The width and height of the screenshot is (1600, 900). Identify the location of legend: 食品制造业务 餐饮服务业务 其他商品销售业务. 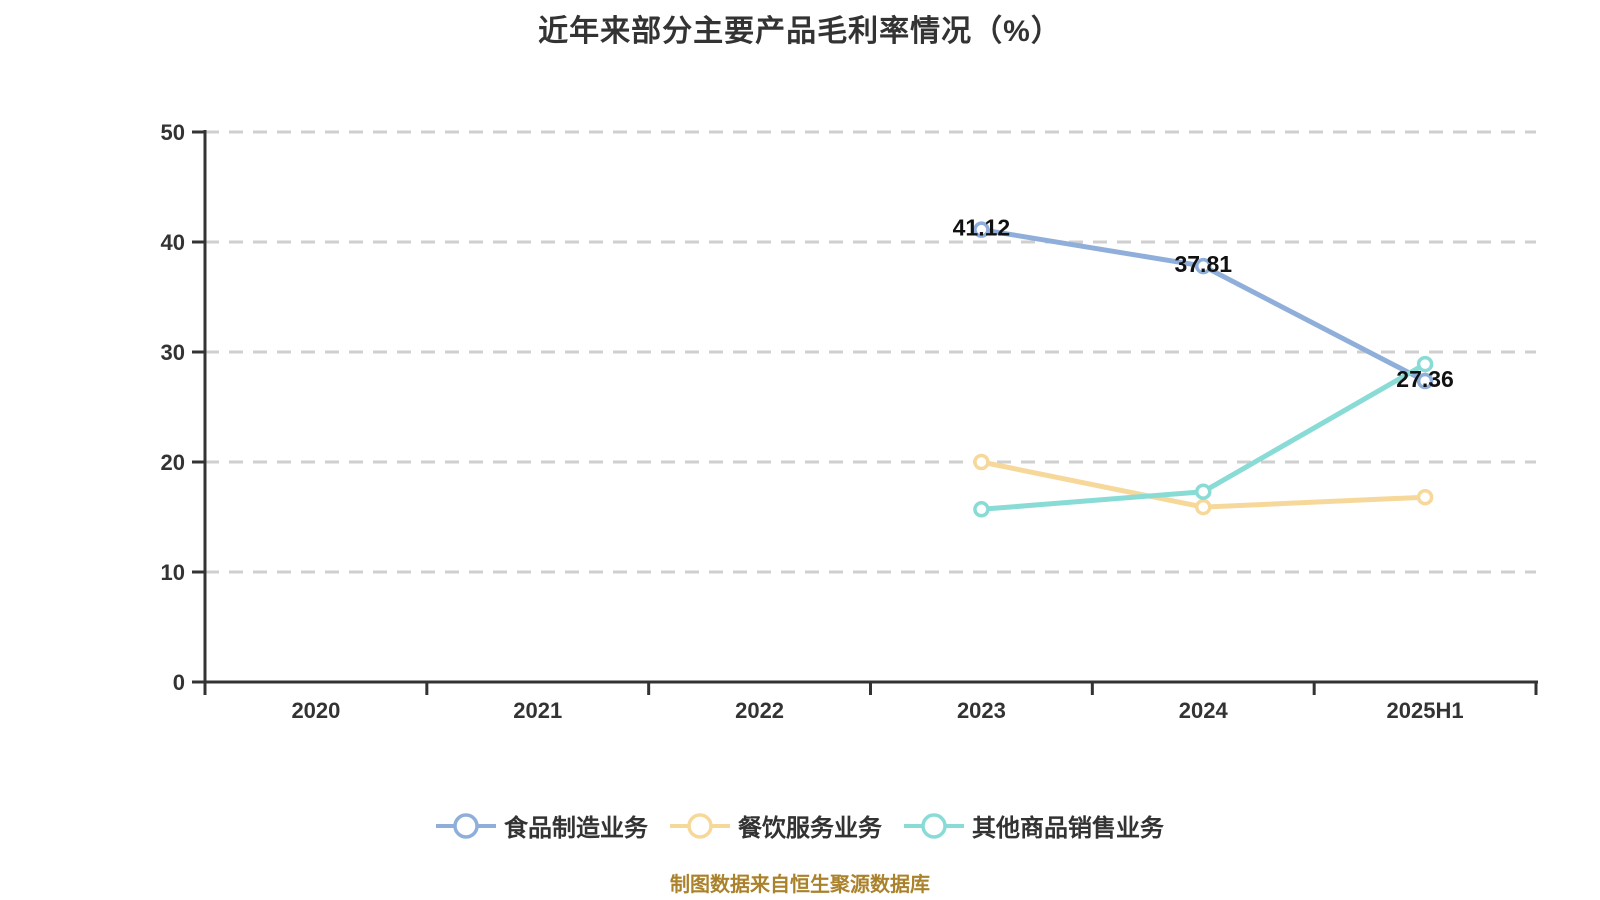
(800, 825).